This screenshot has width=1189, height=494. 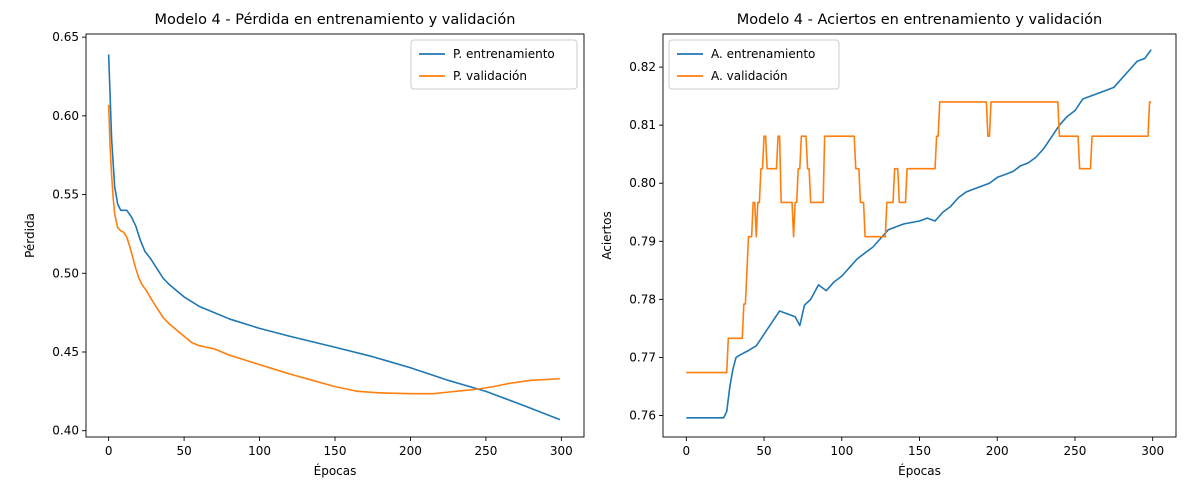 What do you see at coordinates (607, 235) in the screenshot?
I see `accuracy-y-axis-label: Aciertos` at bounding box center [607, 235].